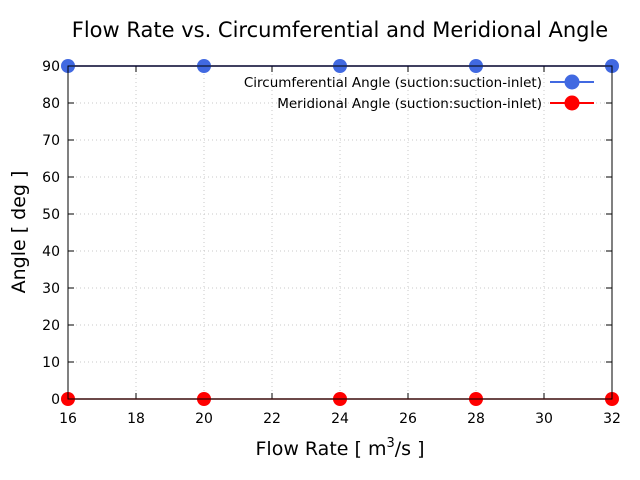  Describe the element at coordinates (51, 363) in the screenshot. I see `y-tick-label: 10` at that location.